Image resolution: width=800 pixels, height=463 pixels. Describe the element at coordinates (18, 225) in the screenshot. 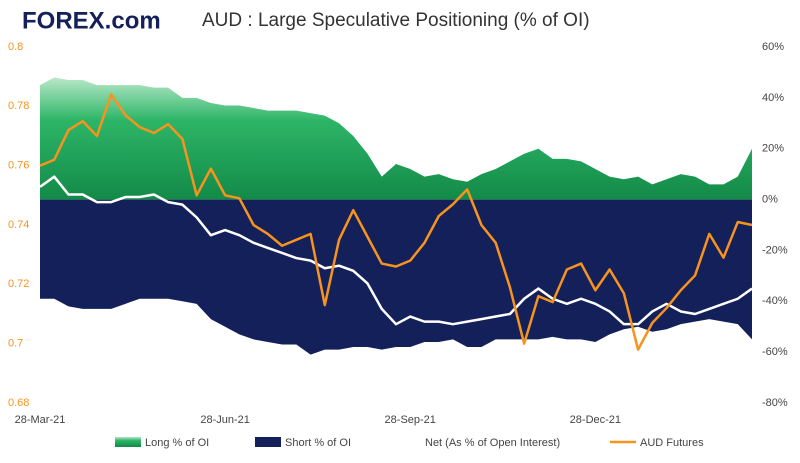

I see `y-tick-label: 0.74` at that location.